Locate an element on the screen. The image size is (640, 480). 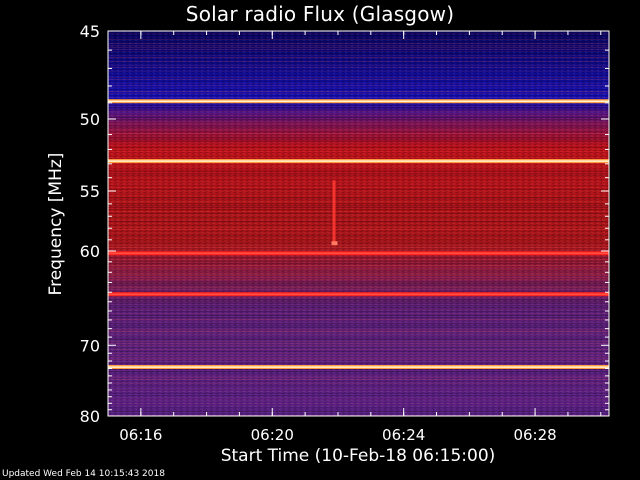
y-tick-label: 80 is located at coordinates (90, 416).